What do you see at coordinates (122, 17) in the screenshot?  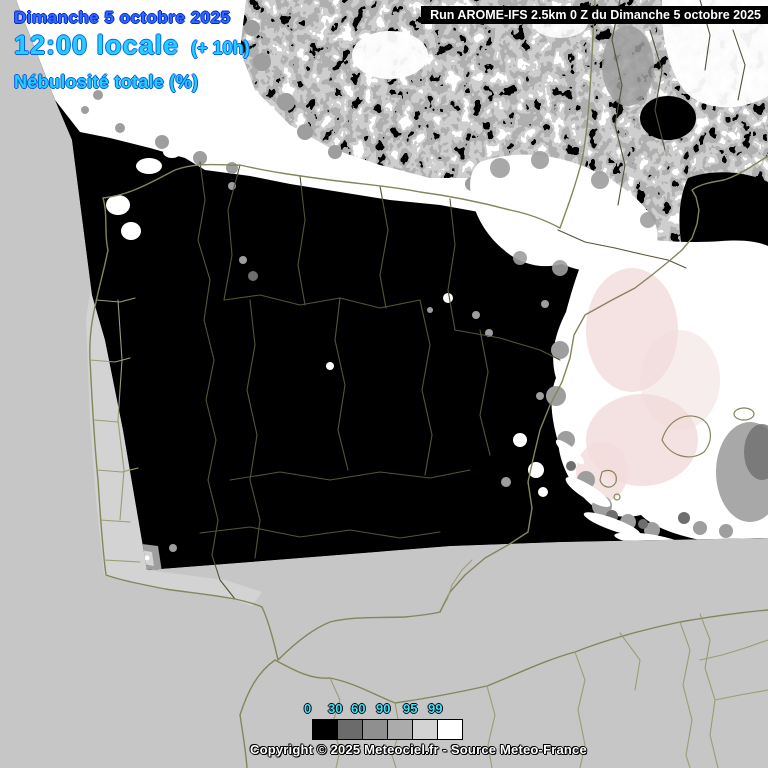 I see `forecast-date: Dimanche 5 octobre 2025` at bounding box center [122, 17].